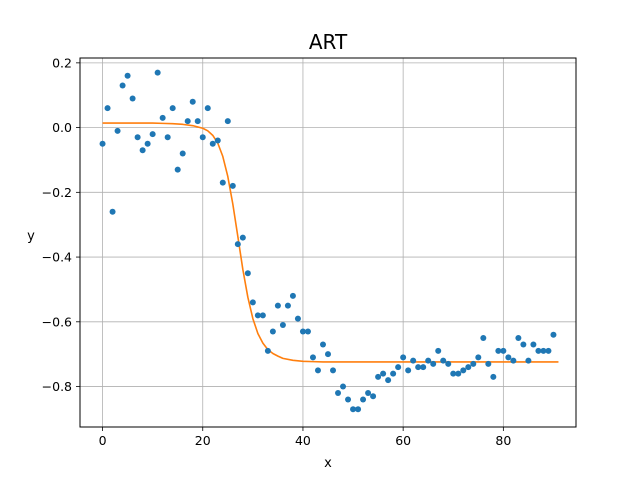 This screenshot has width=640, height=480. What do you see at coordinates (62, 127) in the screenshot?
I see `y-tick-label: 0.0` at bounding box center [62, 127].